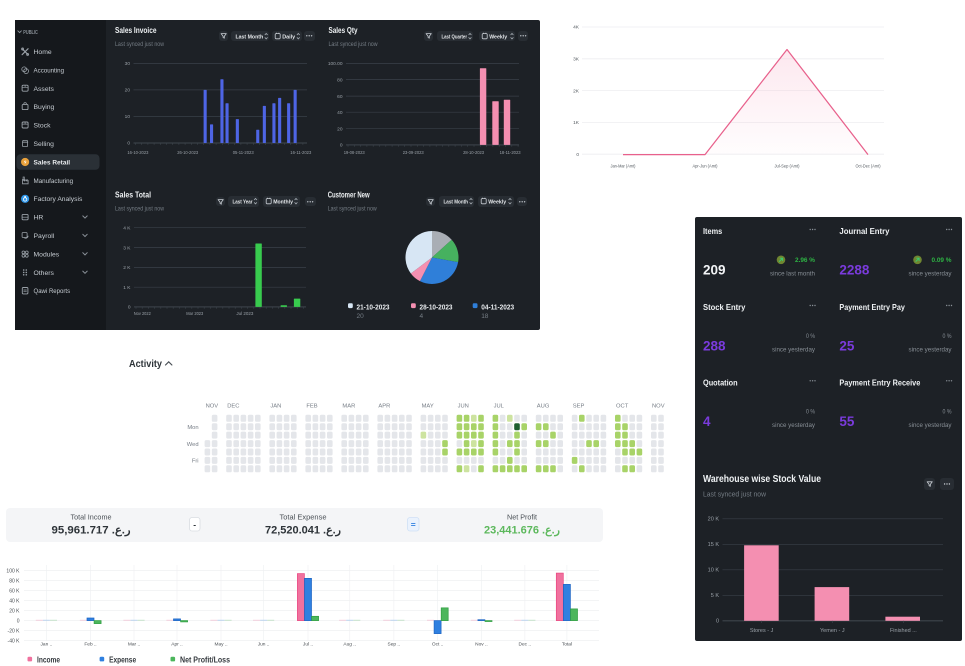 The height and width of the screenshot is (666, 965). What do you see at coordinates (428, 407) in the screenshot?
I see `svg-text: MAY` at bounding box center [428, 407].